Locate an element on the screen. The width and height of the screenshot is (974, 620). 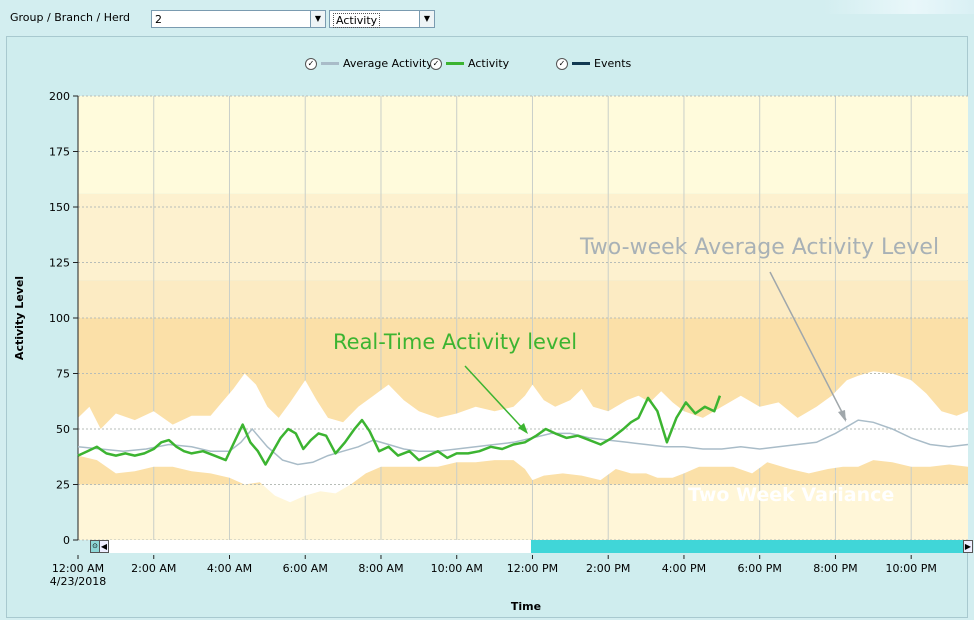
y-tick-label: 100 is located at coordinates (59, 318).